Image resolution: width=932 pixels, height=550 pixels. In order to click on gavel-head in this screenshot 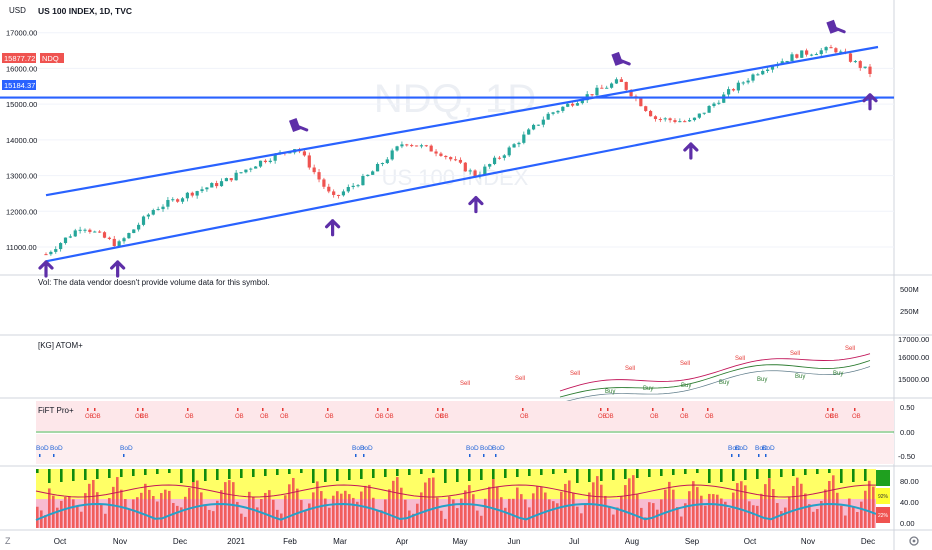, I will do `click(617, 58)`.